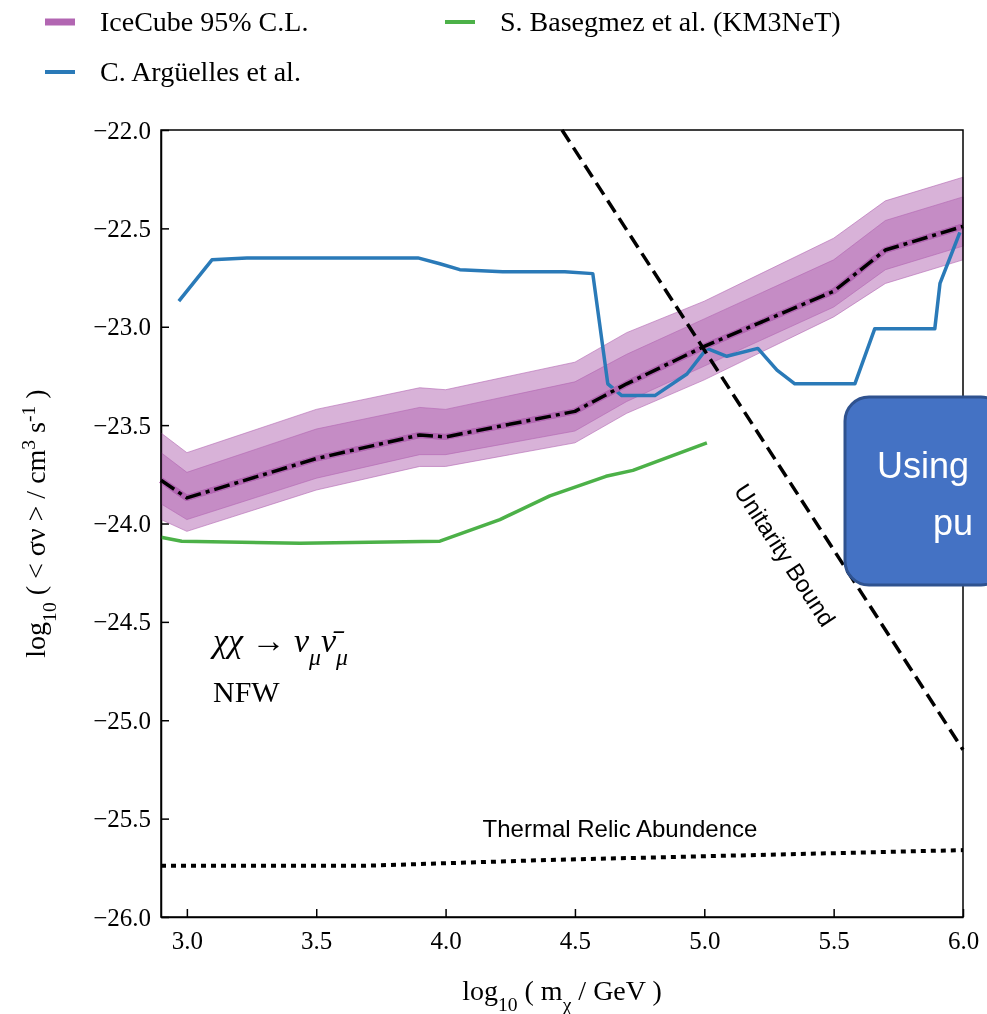 The height and width of the screenshot is (1014, 987). Describe the element at coordinates (963, 940) in the screenshot. I see `x-tick-label: 6.0` at that location.